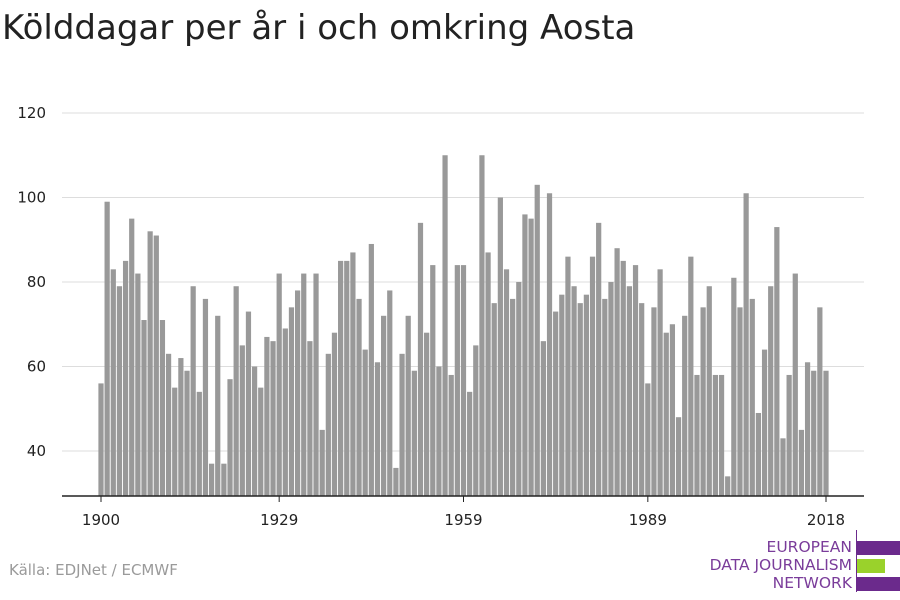 The width and height of the screenshot is (900, 600). I want to click on bar-1993, so click(672, 410).